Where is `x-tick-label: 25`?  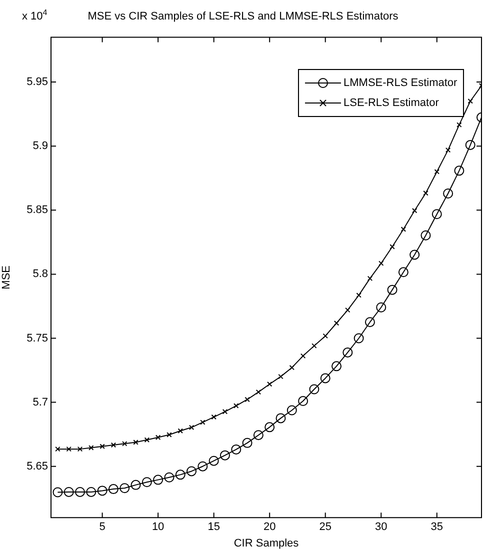
x-tick-label: 25 is located at coordinates (325, 527).